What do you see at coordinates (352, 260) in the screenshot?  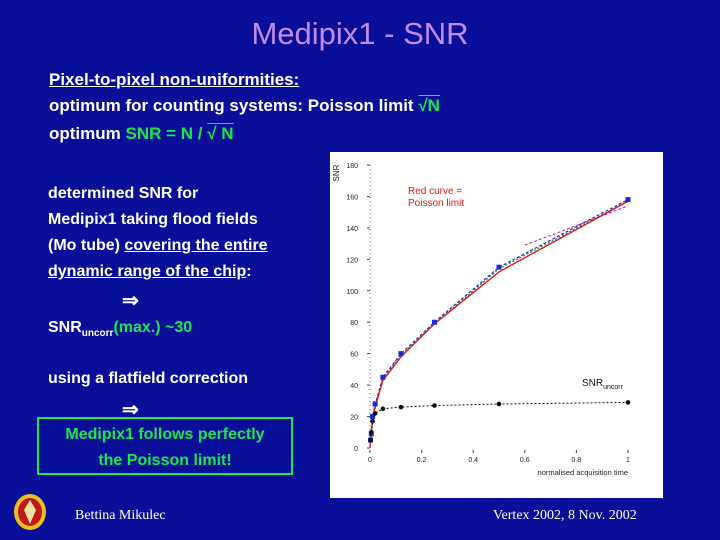 I see `y-tick-label: 120` at bounding box center [352, 260].